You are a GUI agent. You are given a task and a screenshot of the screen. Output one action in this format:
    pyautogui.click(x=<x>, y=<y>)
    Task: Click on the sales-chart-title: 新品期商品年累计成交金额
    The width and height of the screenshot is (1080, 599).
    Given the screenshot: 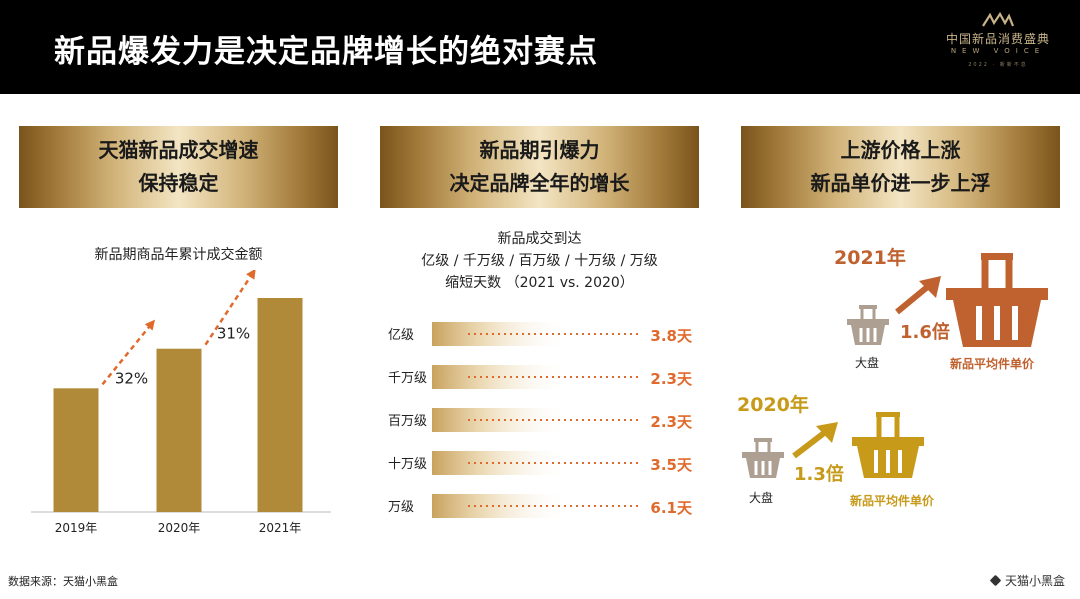 What is the action you would take?
    pyautogui.click(x=178, y=255)
    